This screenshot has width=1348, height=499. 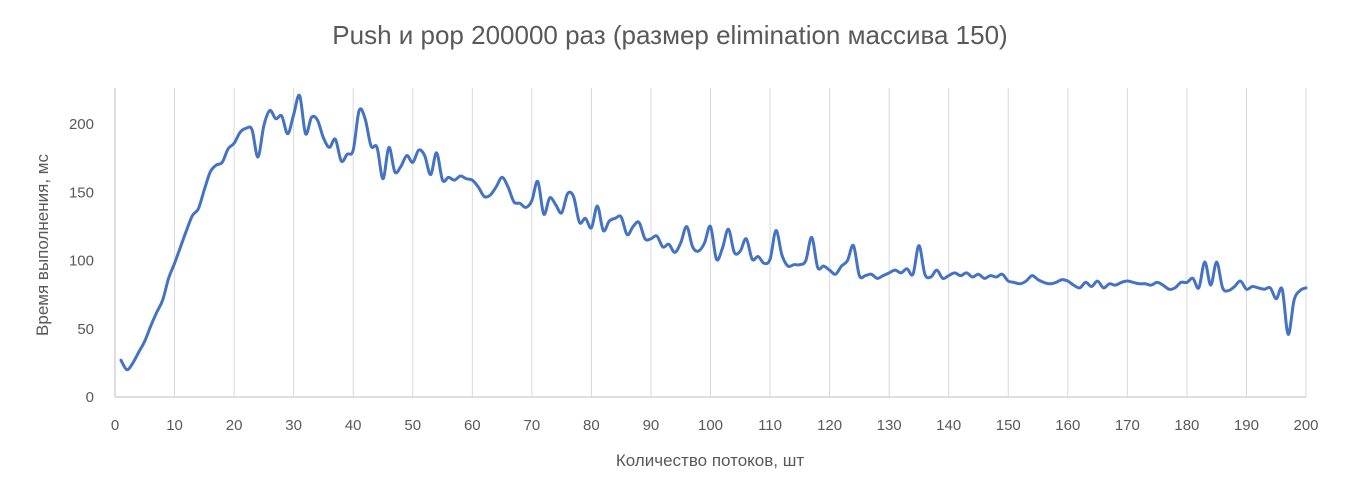 What do you see at coordinates (353, 425) in the screenshot?
I see `x-tick-label: 40` at bounding box center [353, 425].